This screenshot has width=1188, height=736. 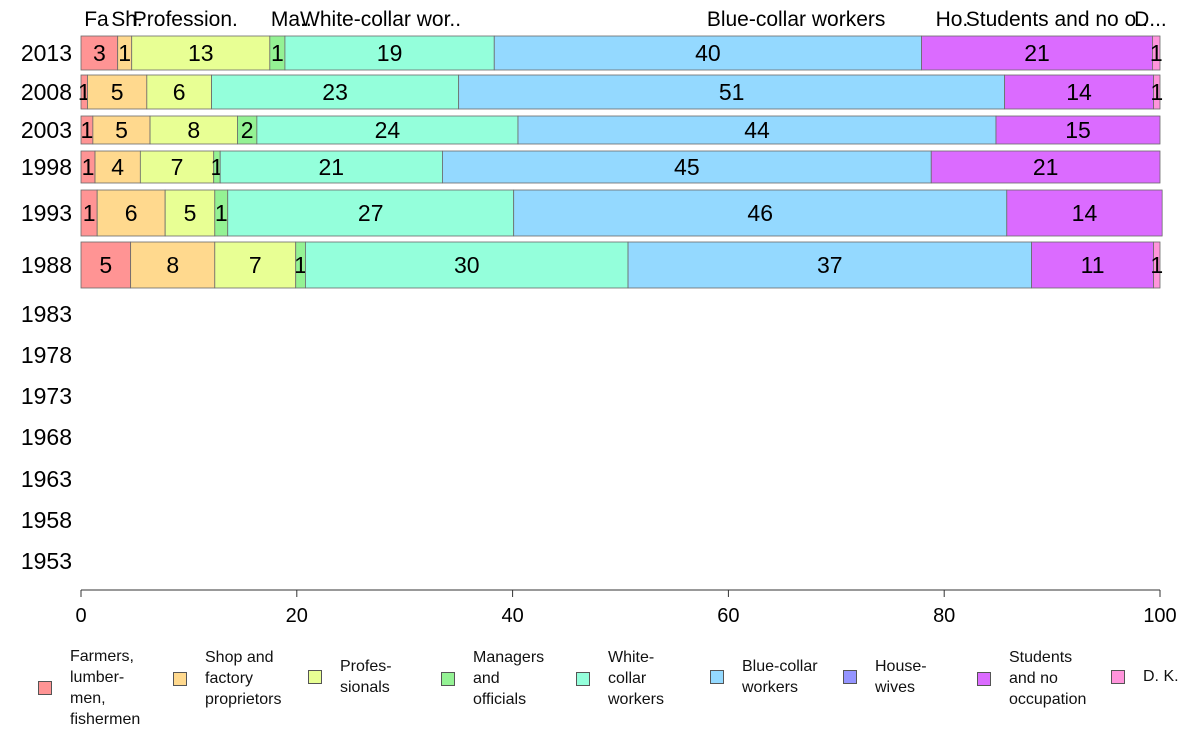 What do you see at coordinates (46, 437) in the screenshot?
I see `y-tick-label: 1968` at bounding box center [46, 437].